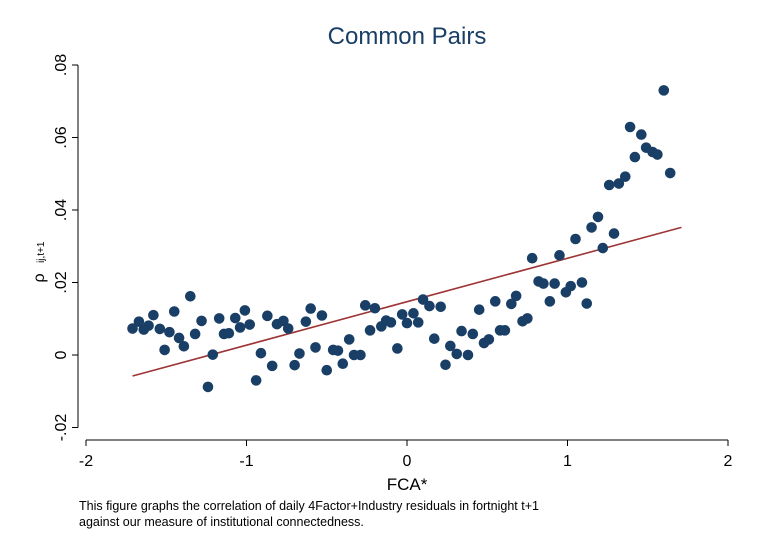 This screenshot has height=553, width=760. I want to click on y-axis-label-main: ρ, so click(39, 277).